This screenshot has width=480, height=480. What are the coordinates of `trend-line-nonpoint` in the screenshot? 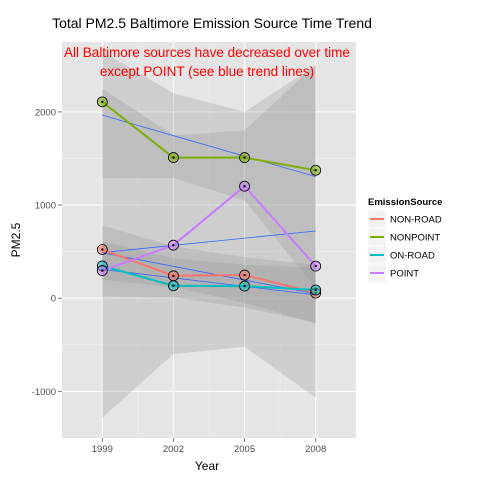 It's located at (209, 146).